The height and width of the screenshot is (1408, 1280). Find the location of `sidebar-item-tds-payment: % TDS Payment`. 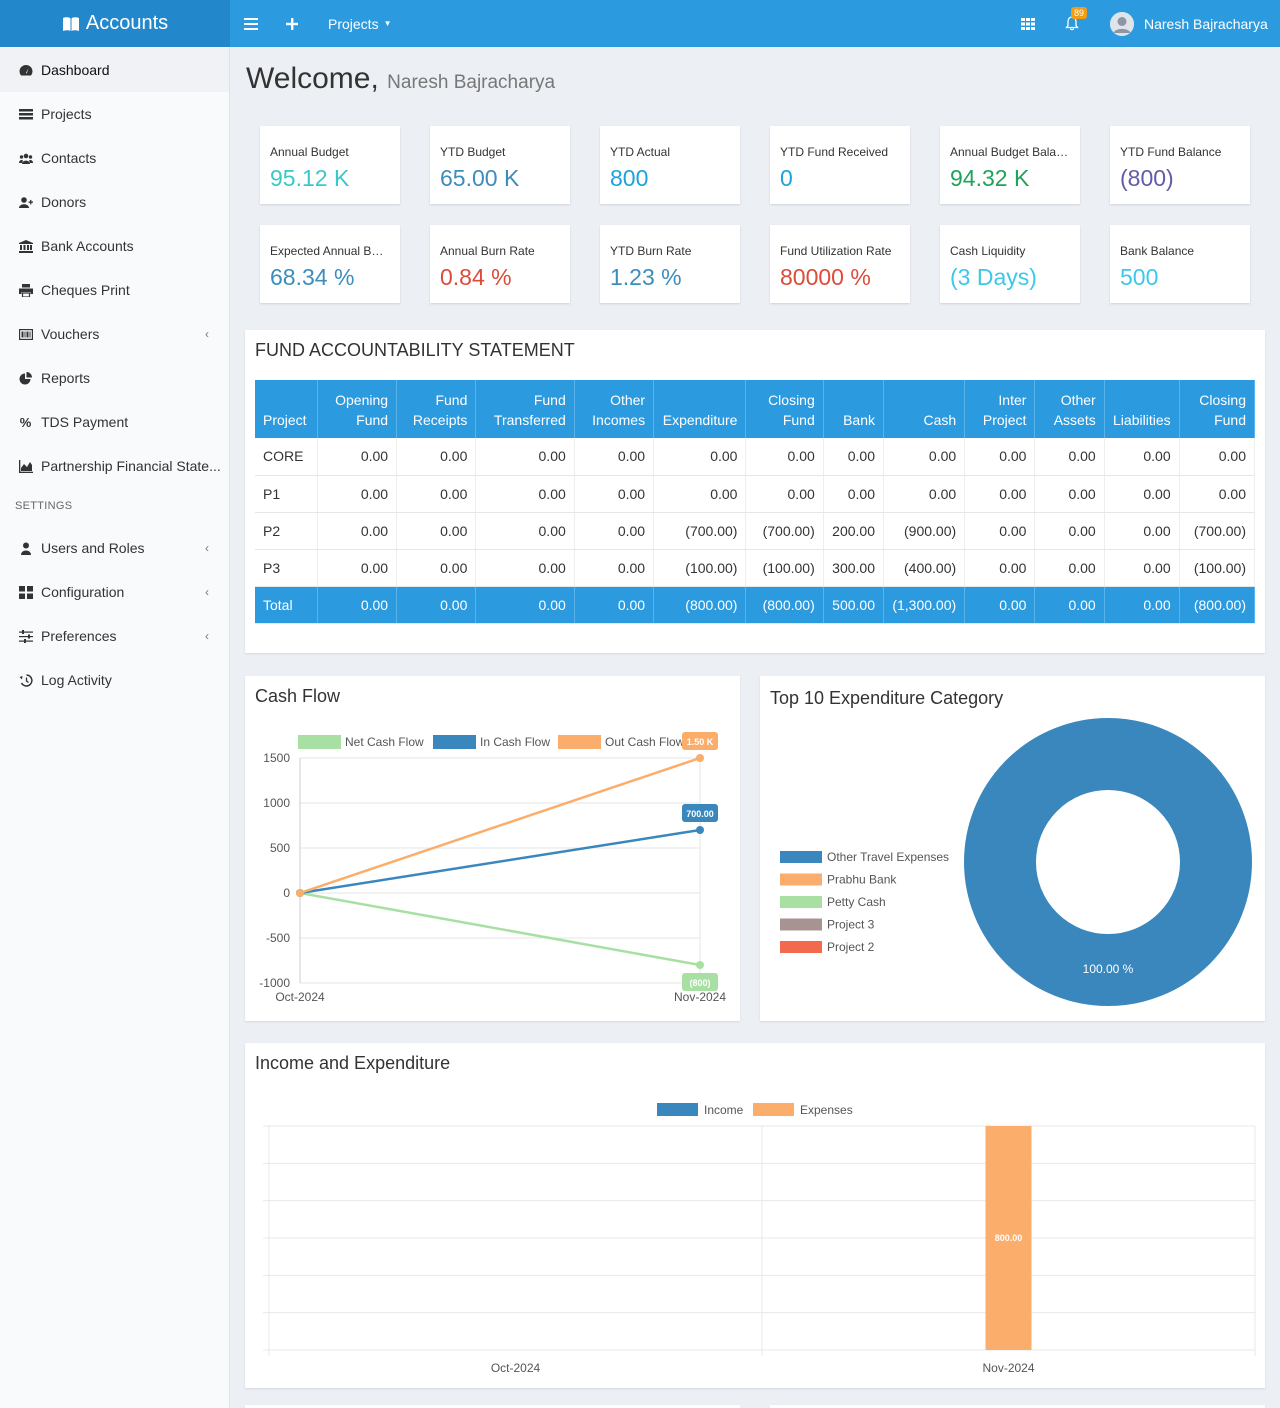

sidebar-item-tds-payment: % TDS Payment is located at coordinates (114, 422).